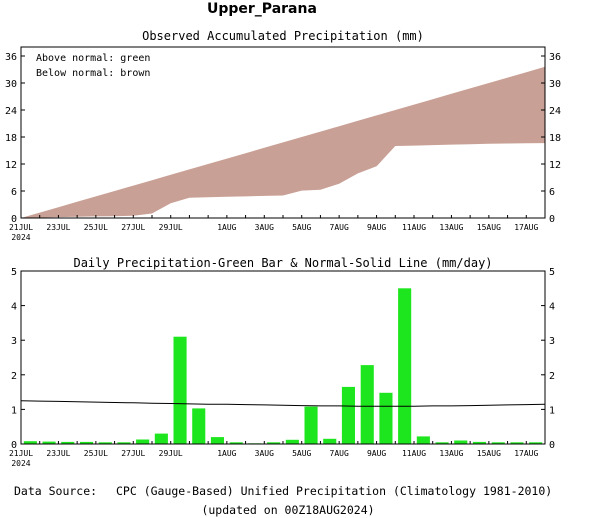 The width and height of the screenshot is (590, 518). What do you see at coordinates (133, 453) in the screenshot?
I see `bottom-xtick-label: 27JUL` at bounding box center [133, 453].